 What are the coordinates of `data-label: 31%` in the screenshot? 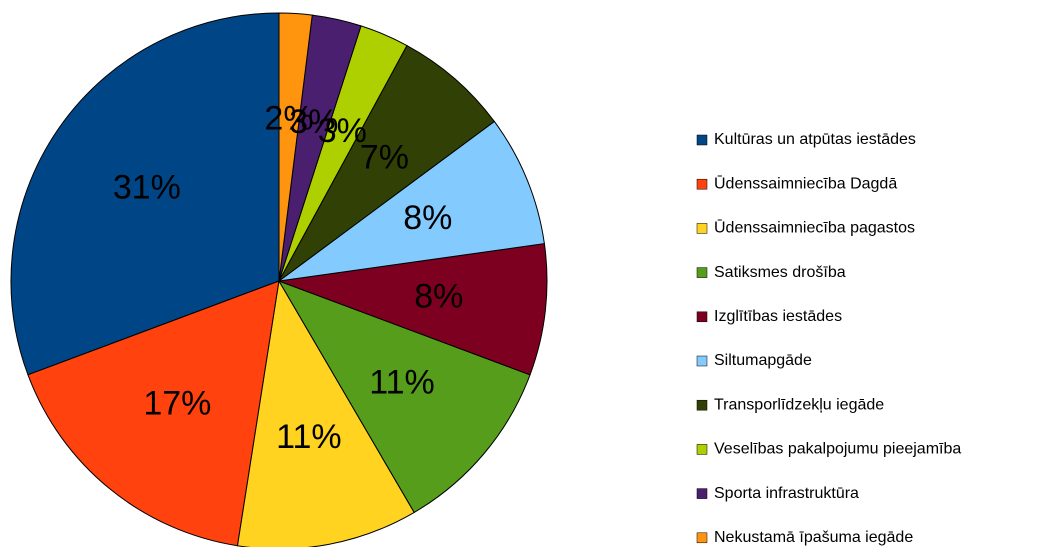 It's located at (147, 187).